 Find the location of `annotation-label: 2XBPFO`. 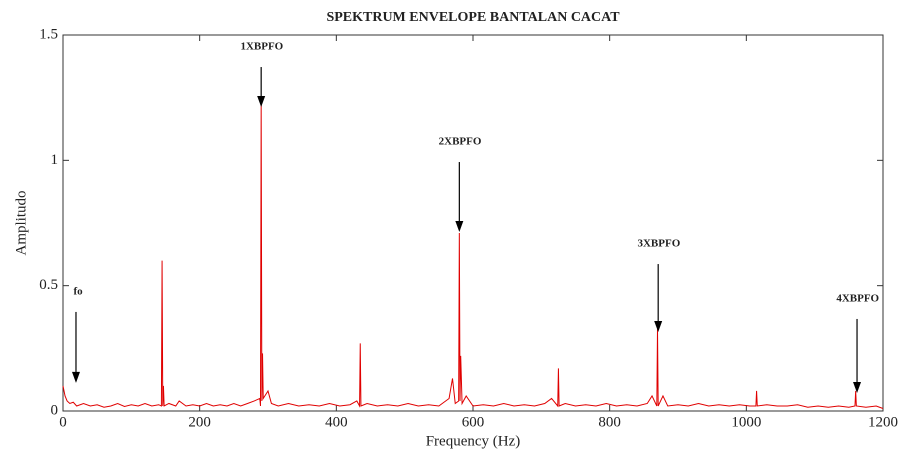

annotation-label: 2XBPFO is located at coordinates (460, 142).